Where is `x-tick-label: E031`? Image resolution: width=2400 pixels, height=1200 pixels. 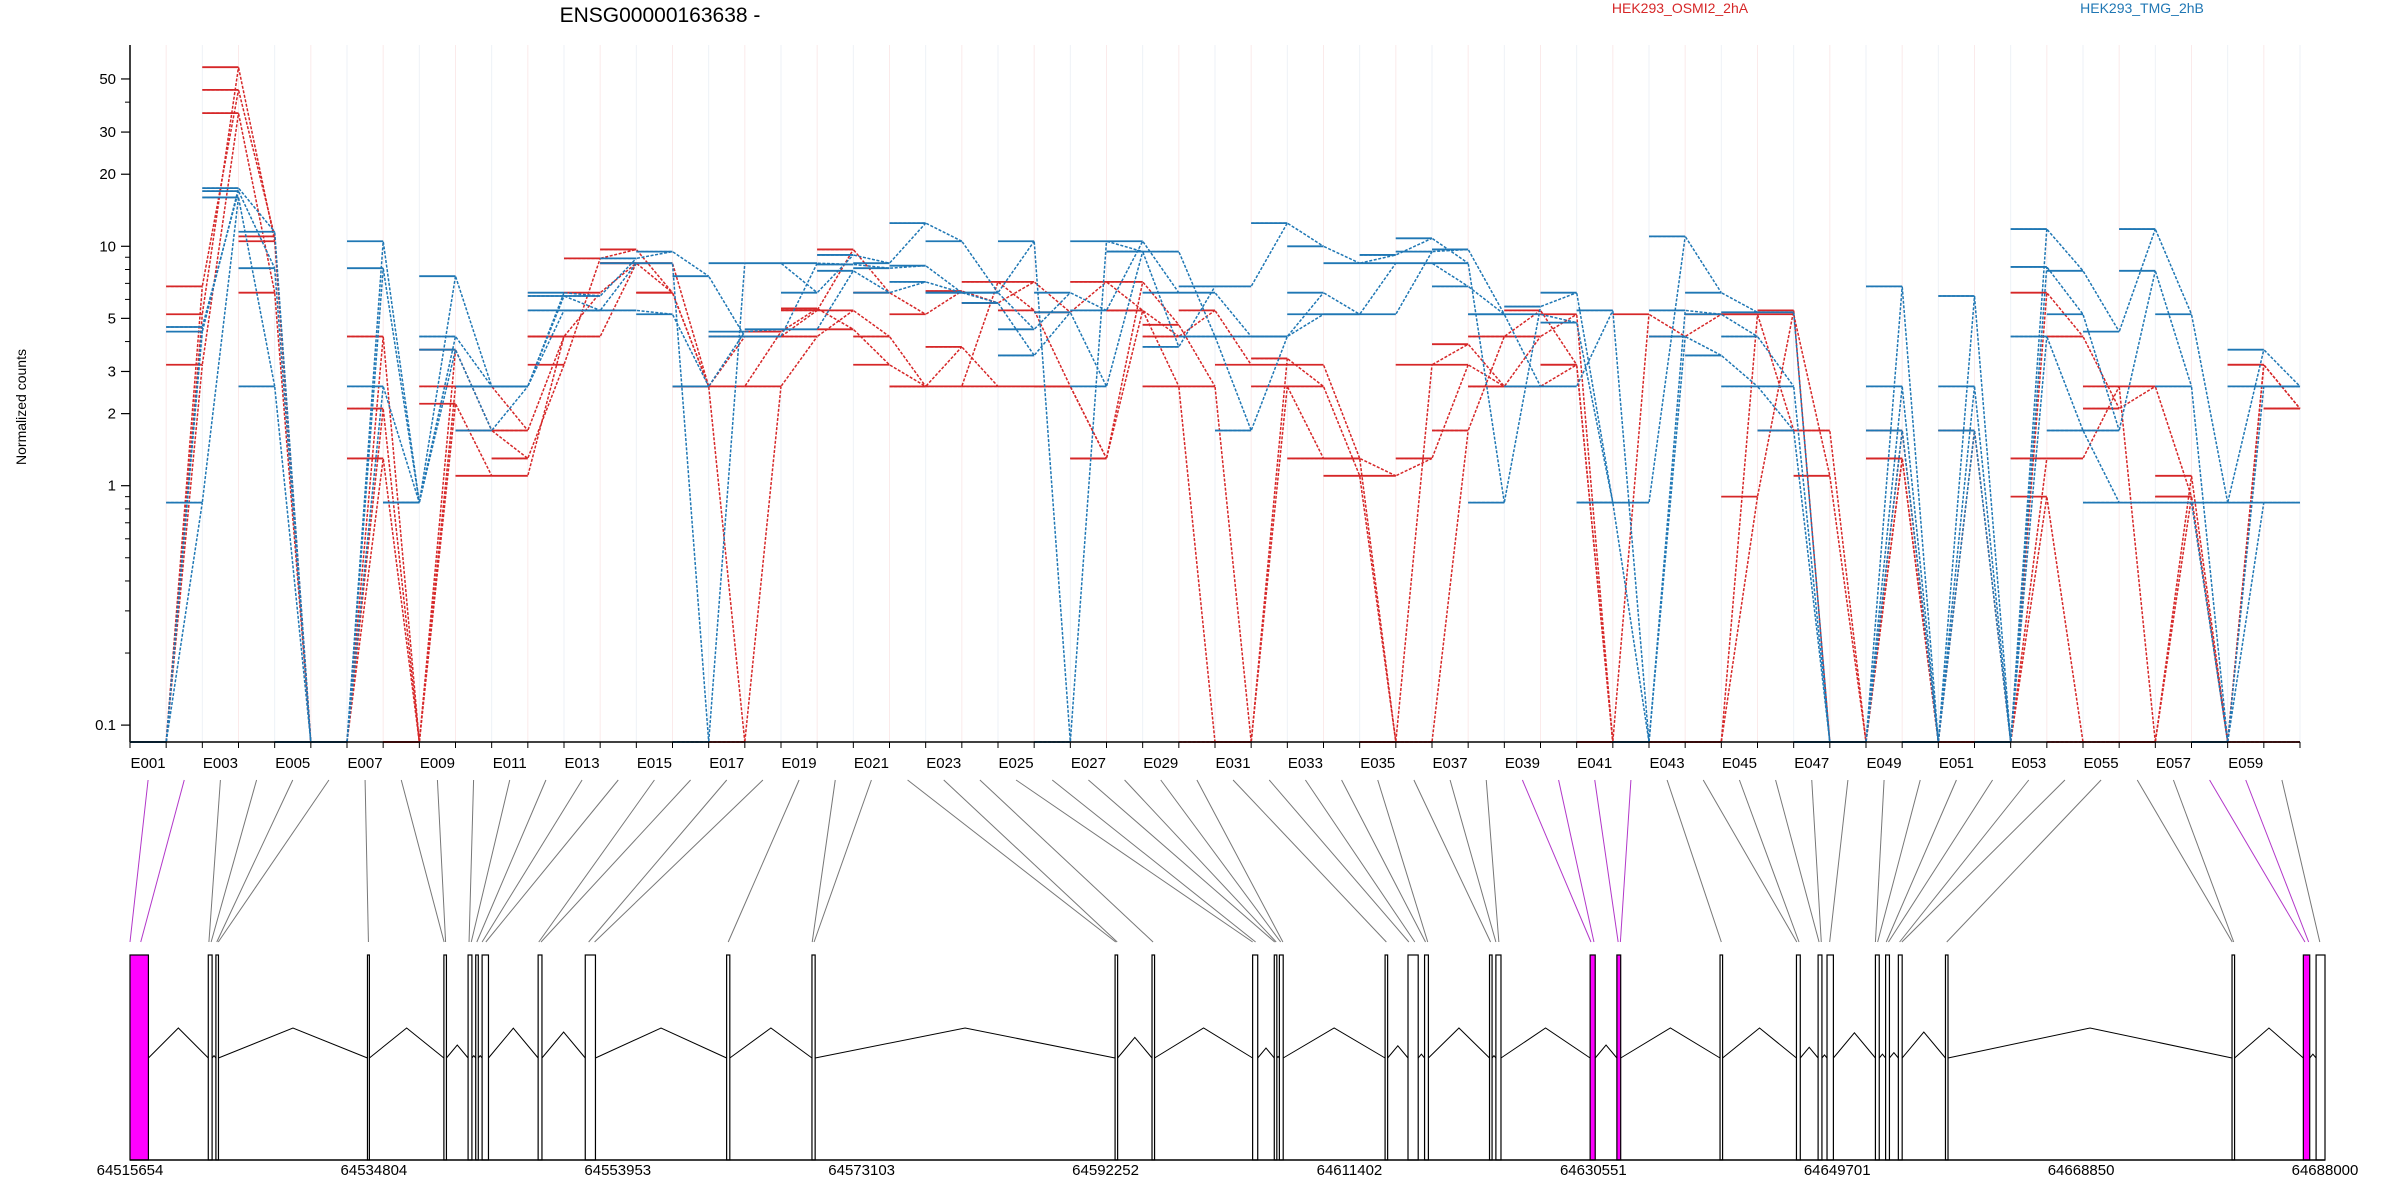
x-tick-label: E031 is located at coordinates (1233, 763).